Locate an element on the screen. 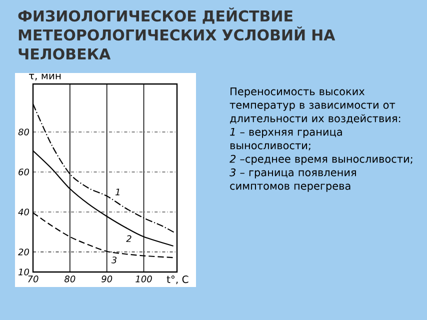 The height and width of the screenshot is (320, 427). y-tick-label: 10 is located at coordinates (24, 272).